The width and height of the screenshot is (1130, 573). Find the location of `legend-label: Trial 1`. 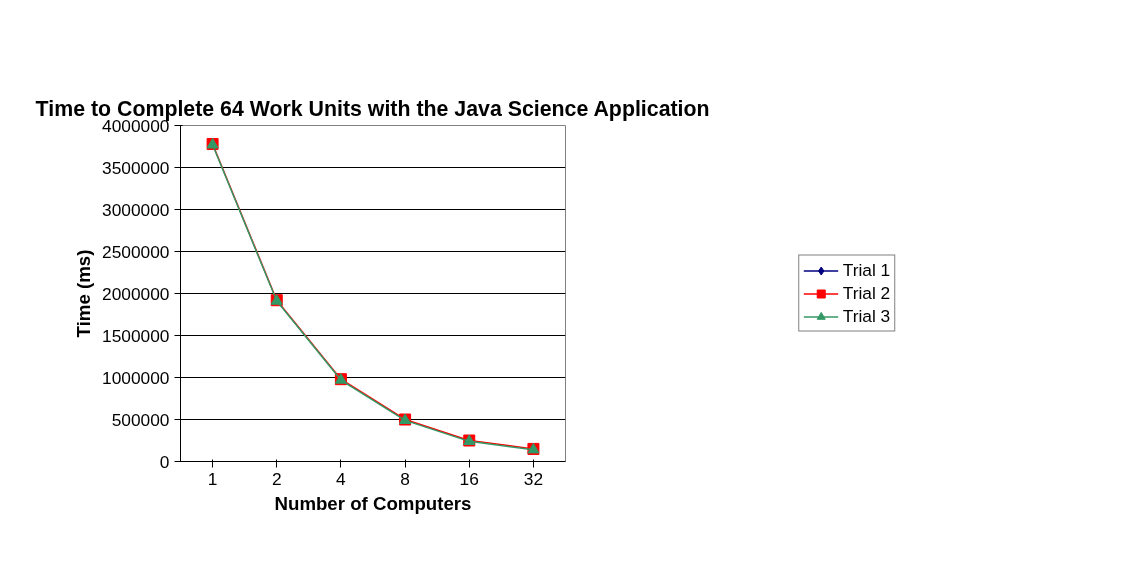

legend-label: Trial 1 is located at coordinates (866, 270).